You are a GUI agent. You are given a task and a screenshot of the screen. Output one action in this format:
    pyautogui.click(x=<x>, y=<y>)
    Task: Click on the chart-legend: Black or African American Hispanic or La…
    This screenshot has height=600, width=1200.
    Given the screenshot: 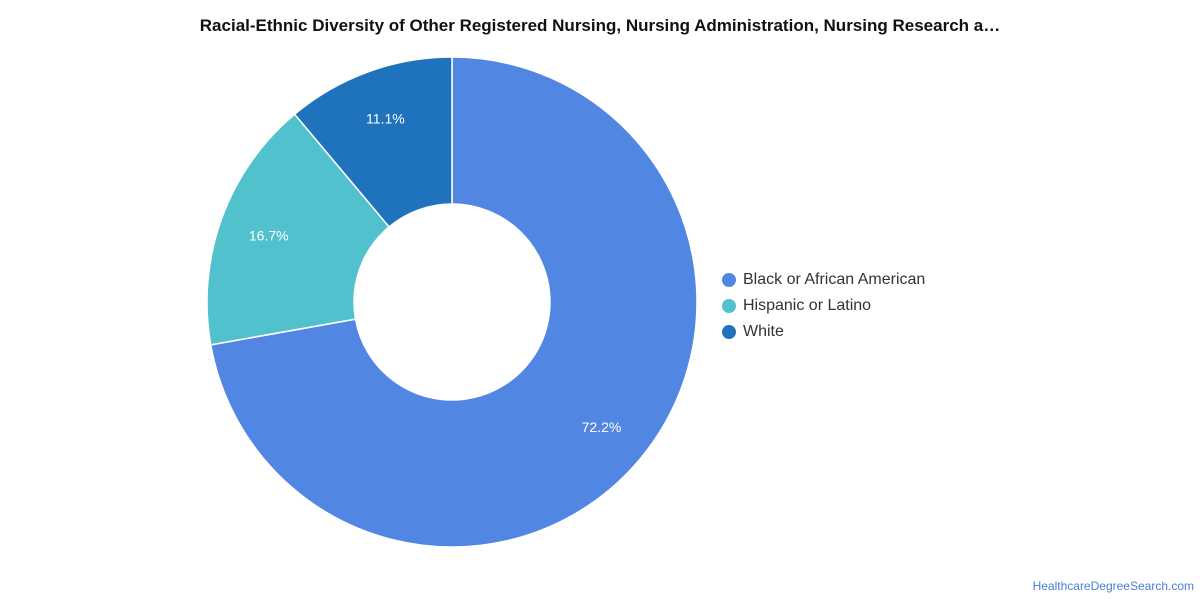 What is the action you would take?
    pyautogui.click(x=823, y=306)
    